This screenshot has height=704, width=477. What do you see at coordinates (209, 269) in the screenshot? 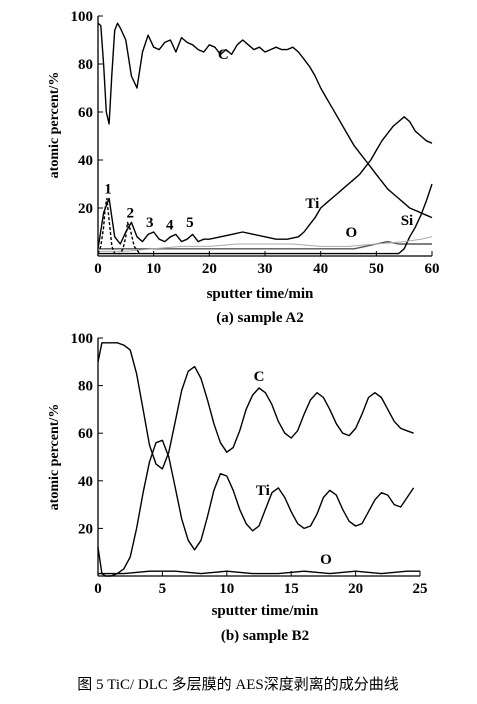
I see `panel-a-x-tick-label: 20` at bounding box center [209, 269].